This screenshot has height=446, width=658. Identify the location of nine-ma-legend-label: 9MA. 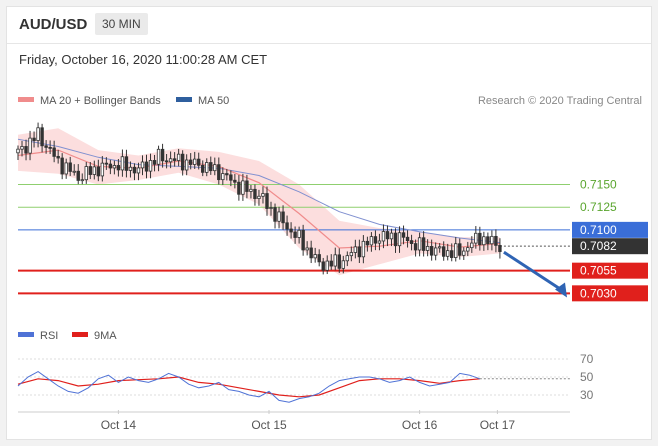
(105, 336).